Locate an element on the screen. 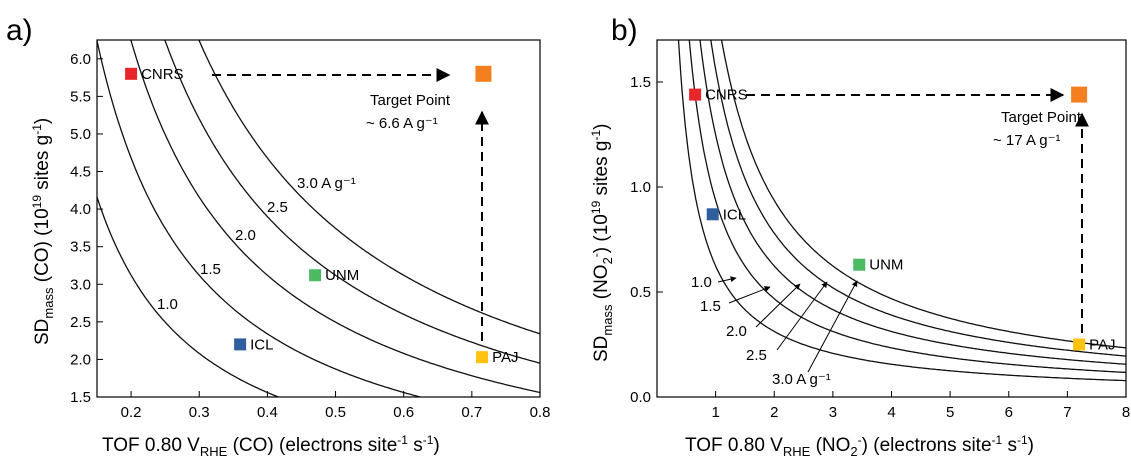  panel-a-y-tick-label: 6.0 is located at coordinates (80, 59).